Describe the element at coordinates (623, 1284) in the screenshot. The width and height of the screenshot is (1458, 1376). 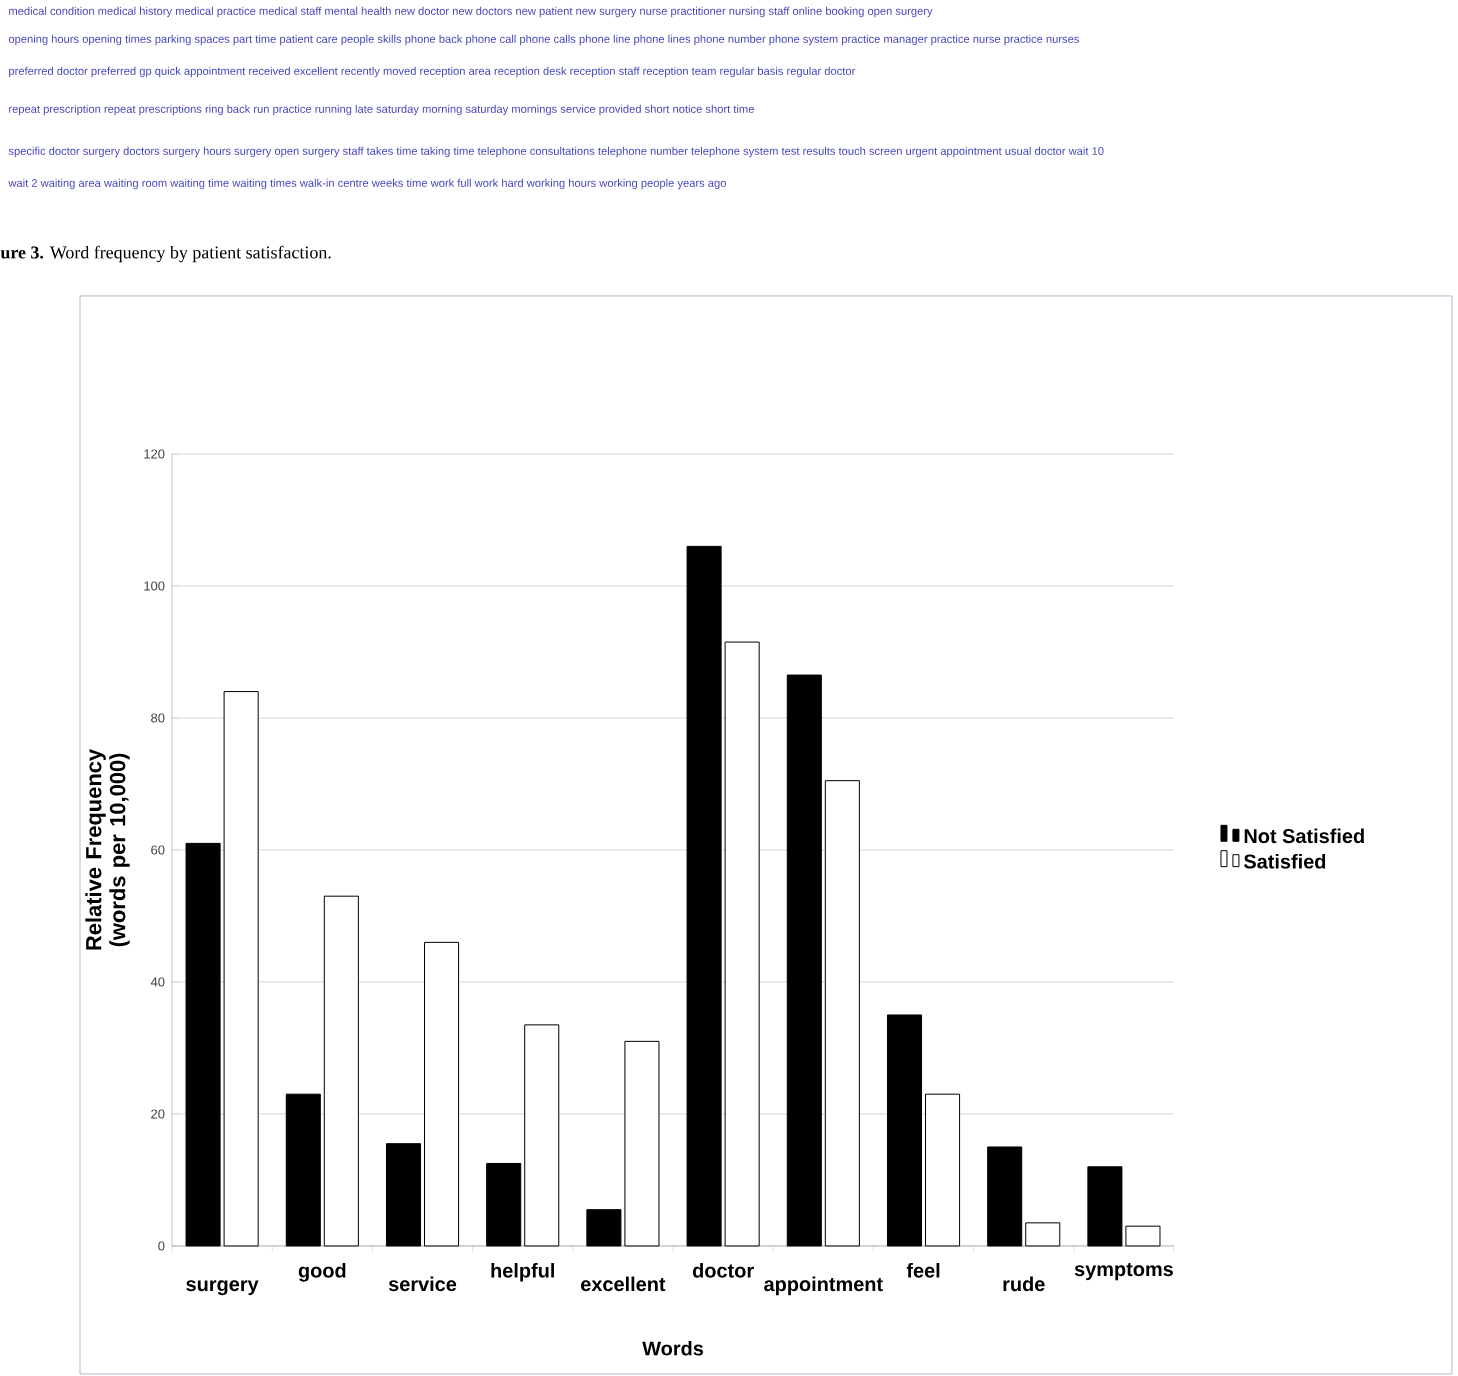
I see `x-tick-label: excellent` at that location.